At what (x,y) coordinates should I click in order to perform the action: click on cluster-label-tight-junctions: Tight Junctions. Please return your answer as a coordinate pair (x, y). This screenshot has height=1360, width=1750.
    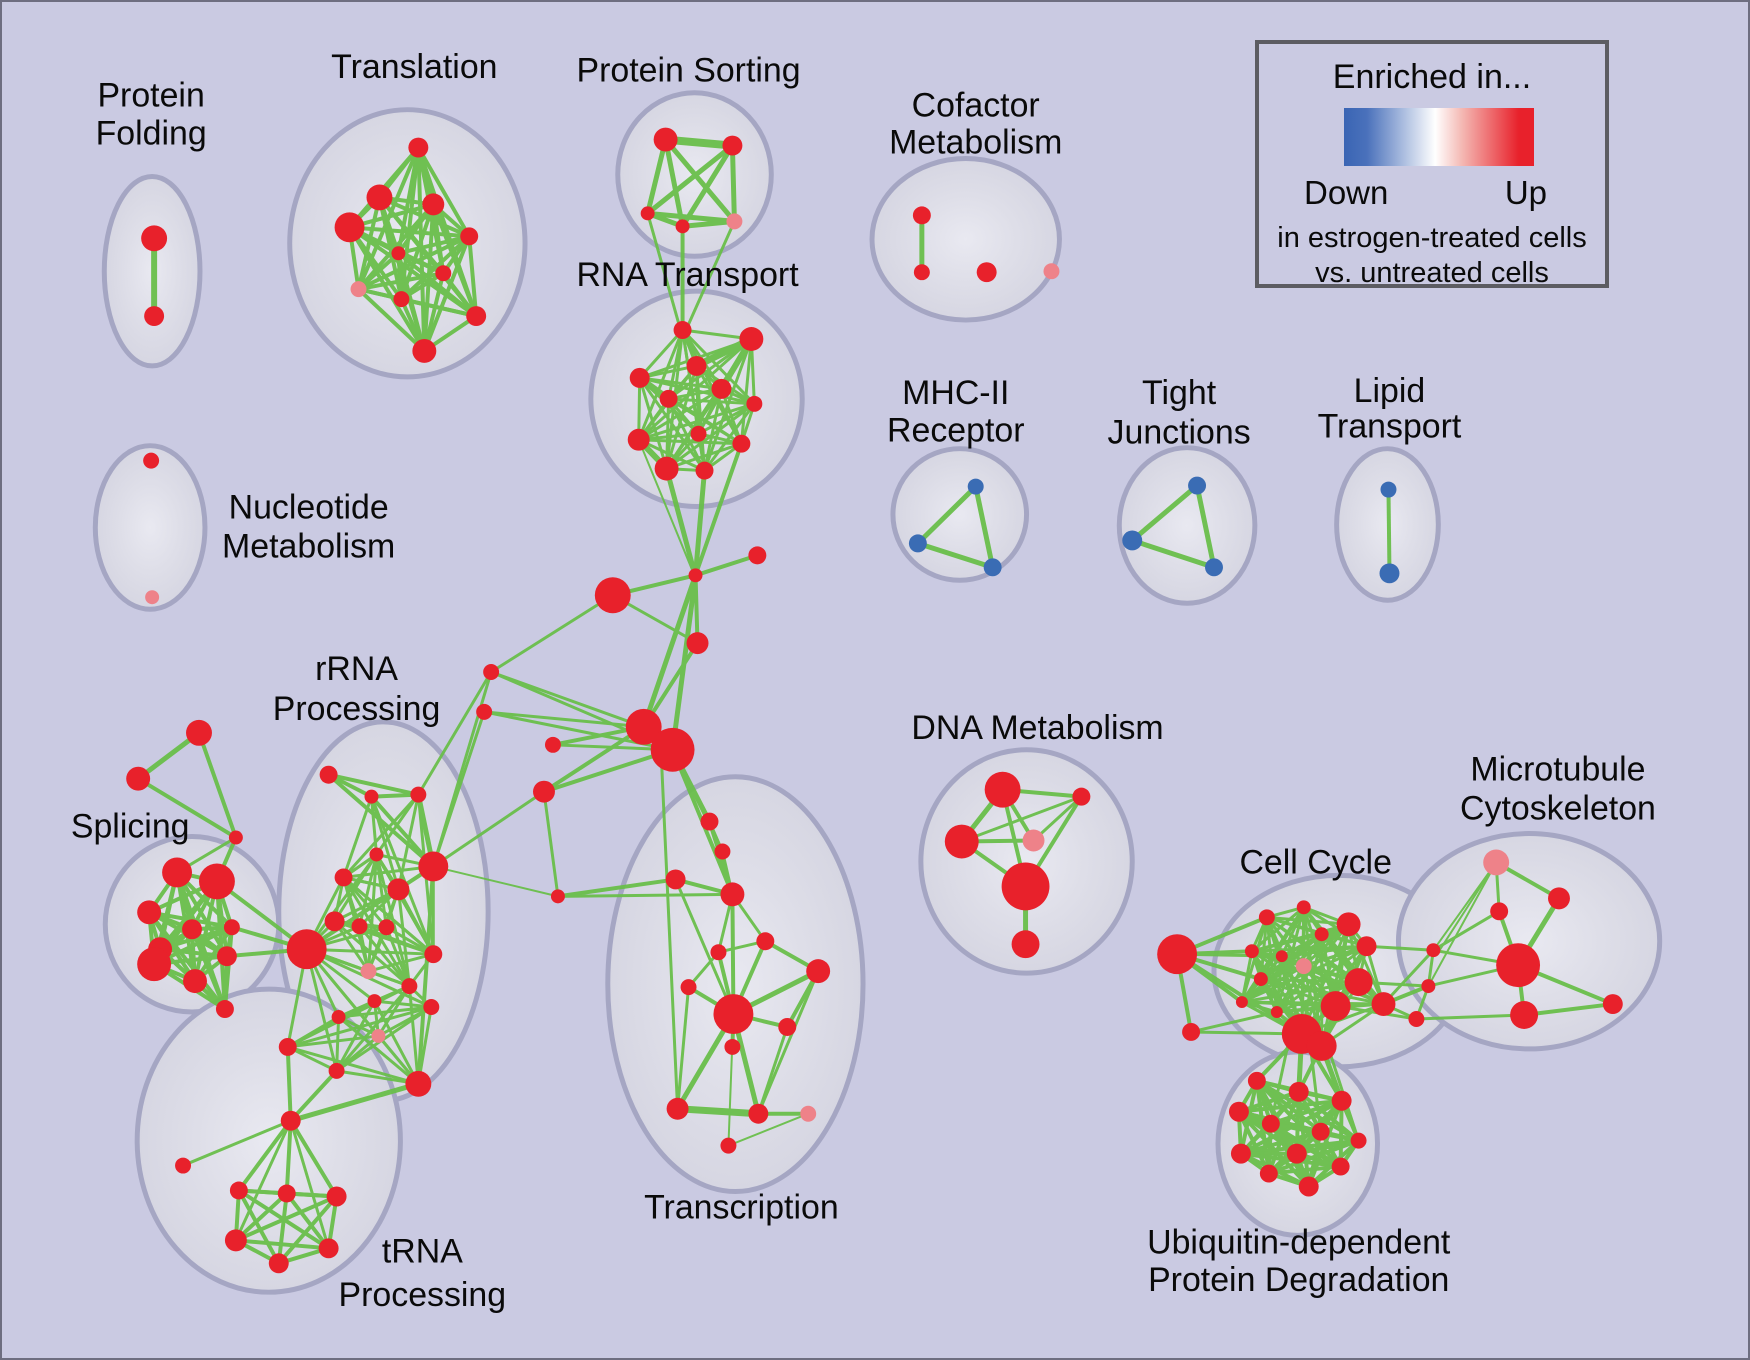
    Looking at the image, I should click on (1179, 413).